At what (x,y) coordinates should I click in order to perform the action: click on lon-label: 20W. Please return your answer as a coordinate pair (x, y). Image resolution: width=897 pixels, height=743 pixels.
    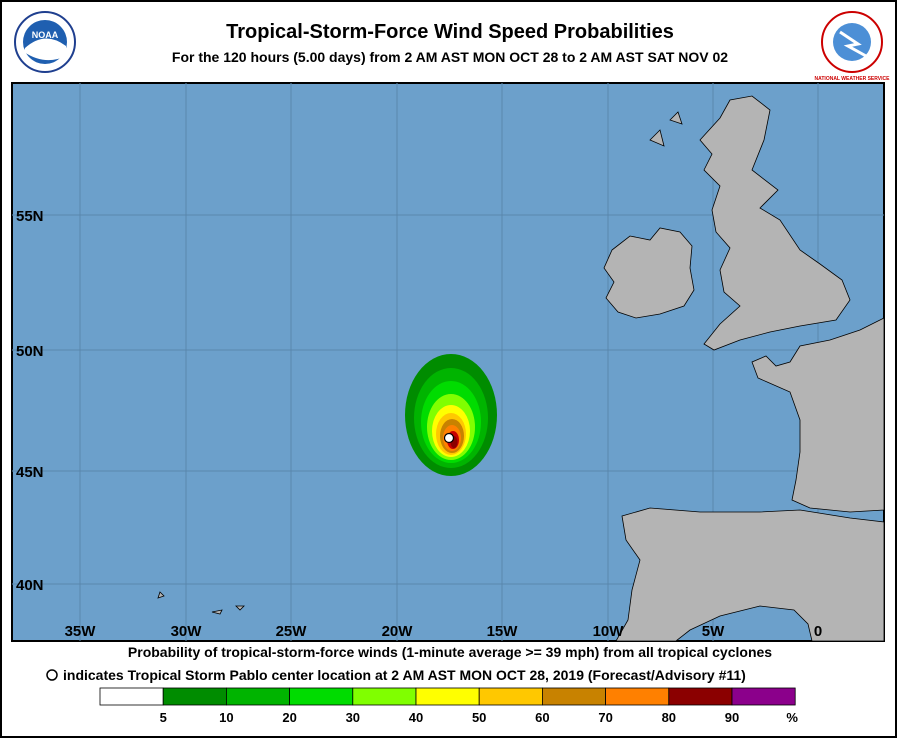
    Looking at the image, I should click on (398, 631).